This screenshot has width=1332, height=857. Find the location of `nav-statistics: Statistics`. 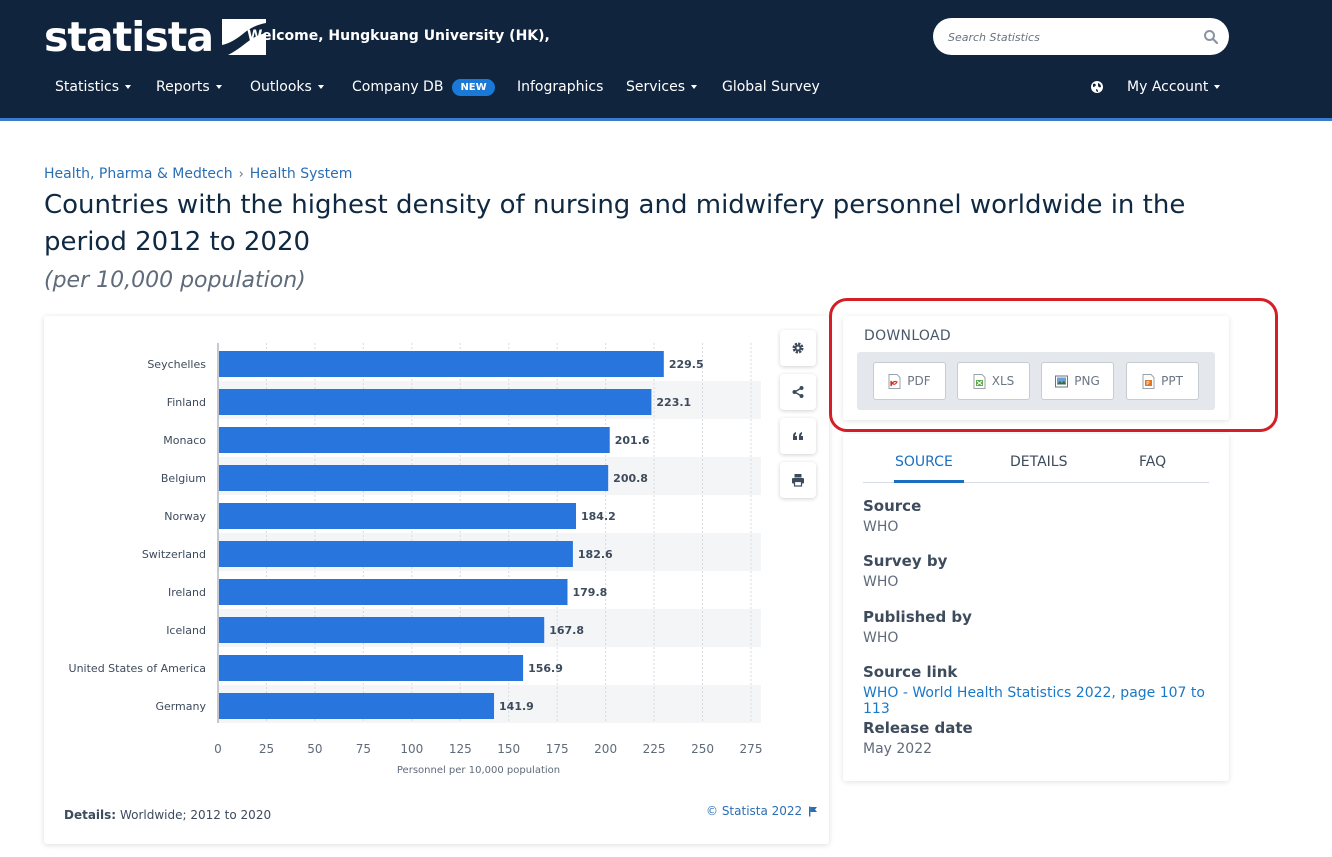

nav-statistics: Statistics is located at coordinates (93, 87).